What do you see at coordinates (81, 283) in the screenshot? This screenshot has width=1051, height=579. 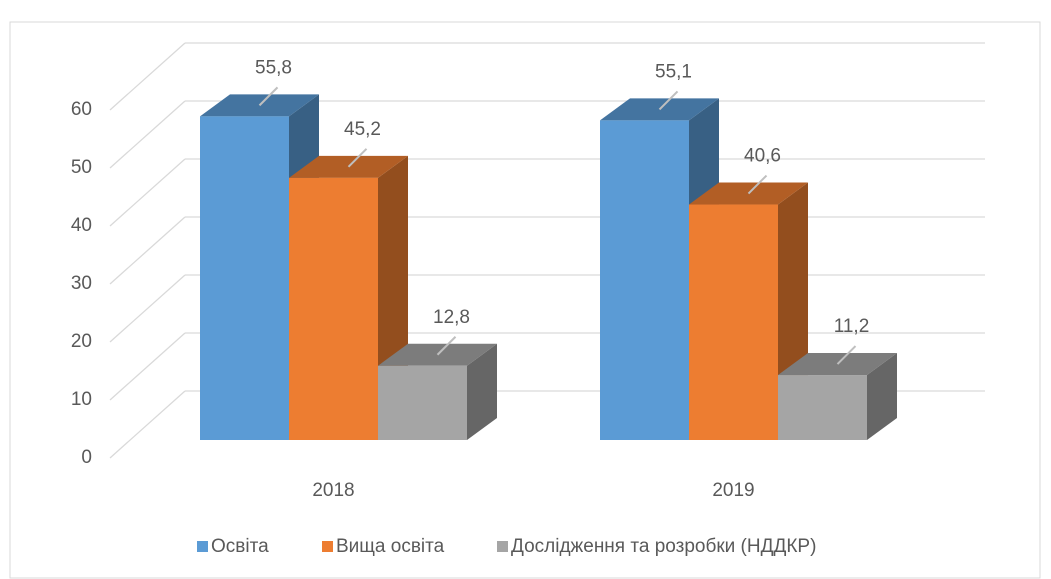 I see `y-tick-label: 30` at bounding box center [81, 283].